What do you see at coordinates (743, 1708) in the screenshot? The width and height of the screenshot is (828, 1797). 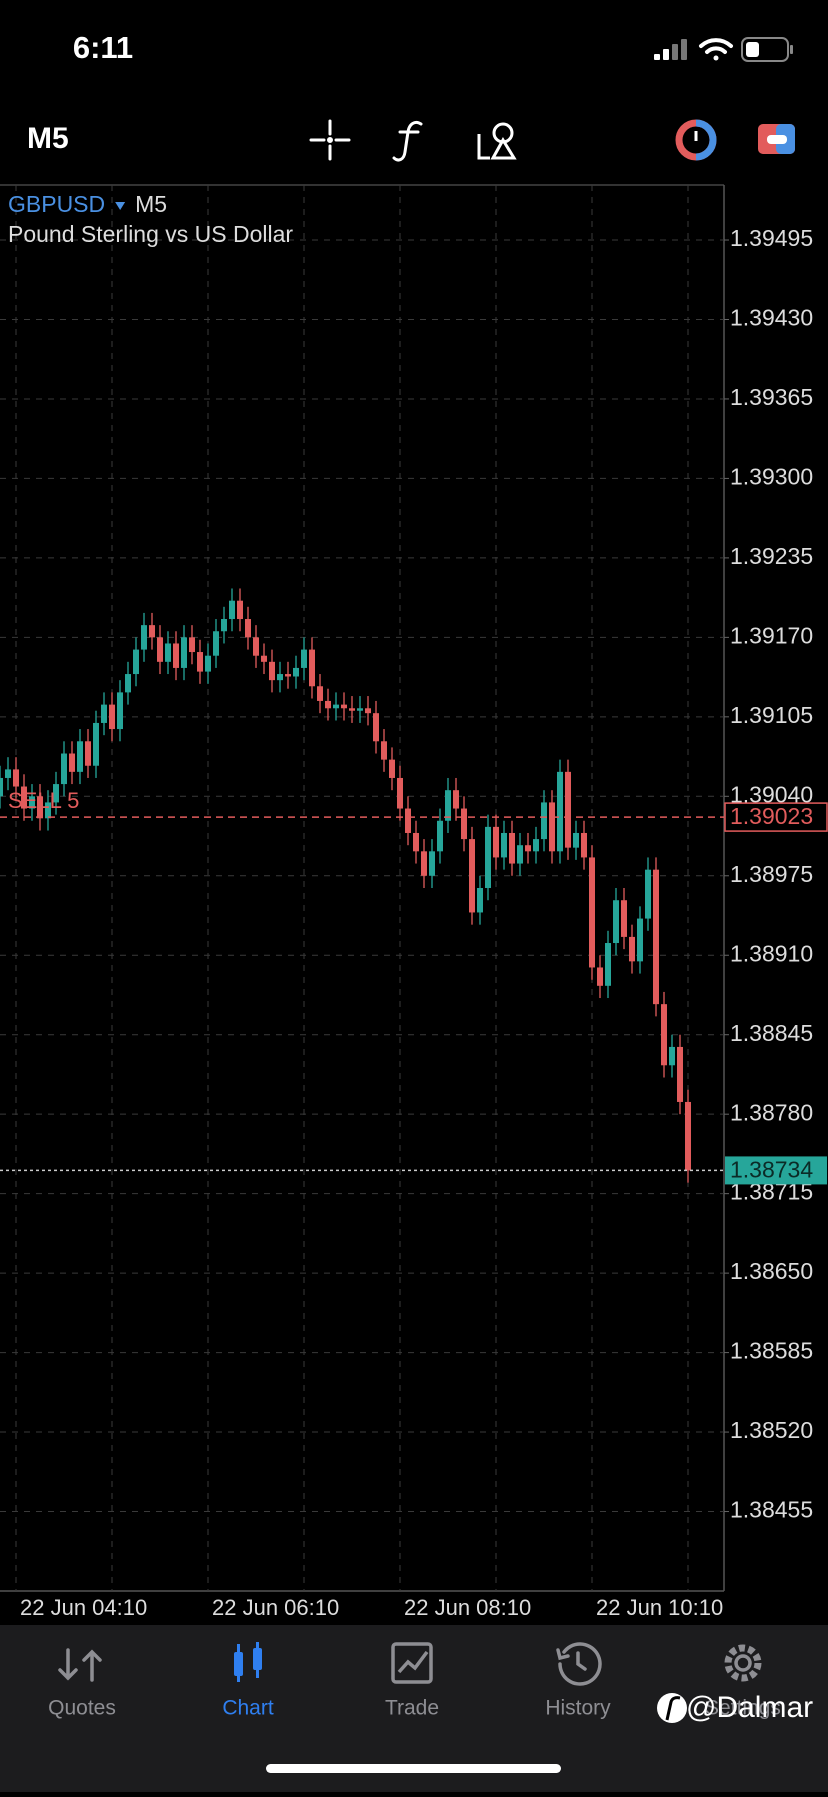 I see `tab-label: Settings` at bounding box center [743, 1708].